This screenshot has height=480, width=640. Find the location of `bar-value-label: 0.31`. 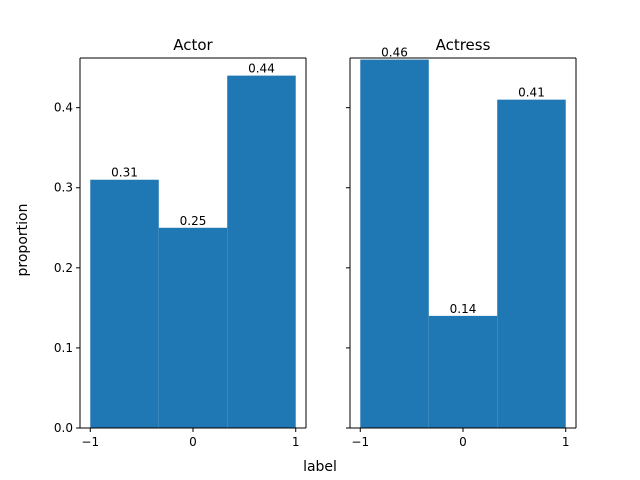

bar-value-label: 0.31 is located at coordinates (124, 173).